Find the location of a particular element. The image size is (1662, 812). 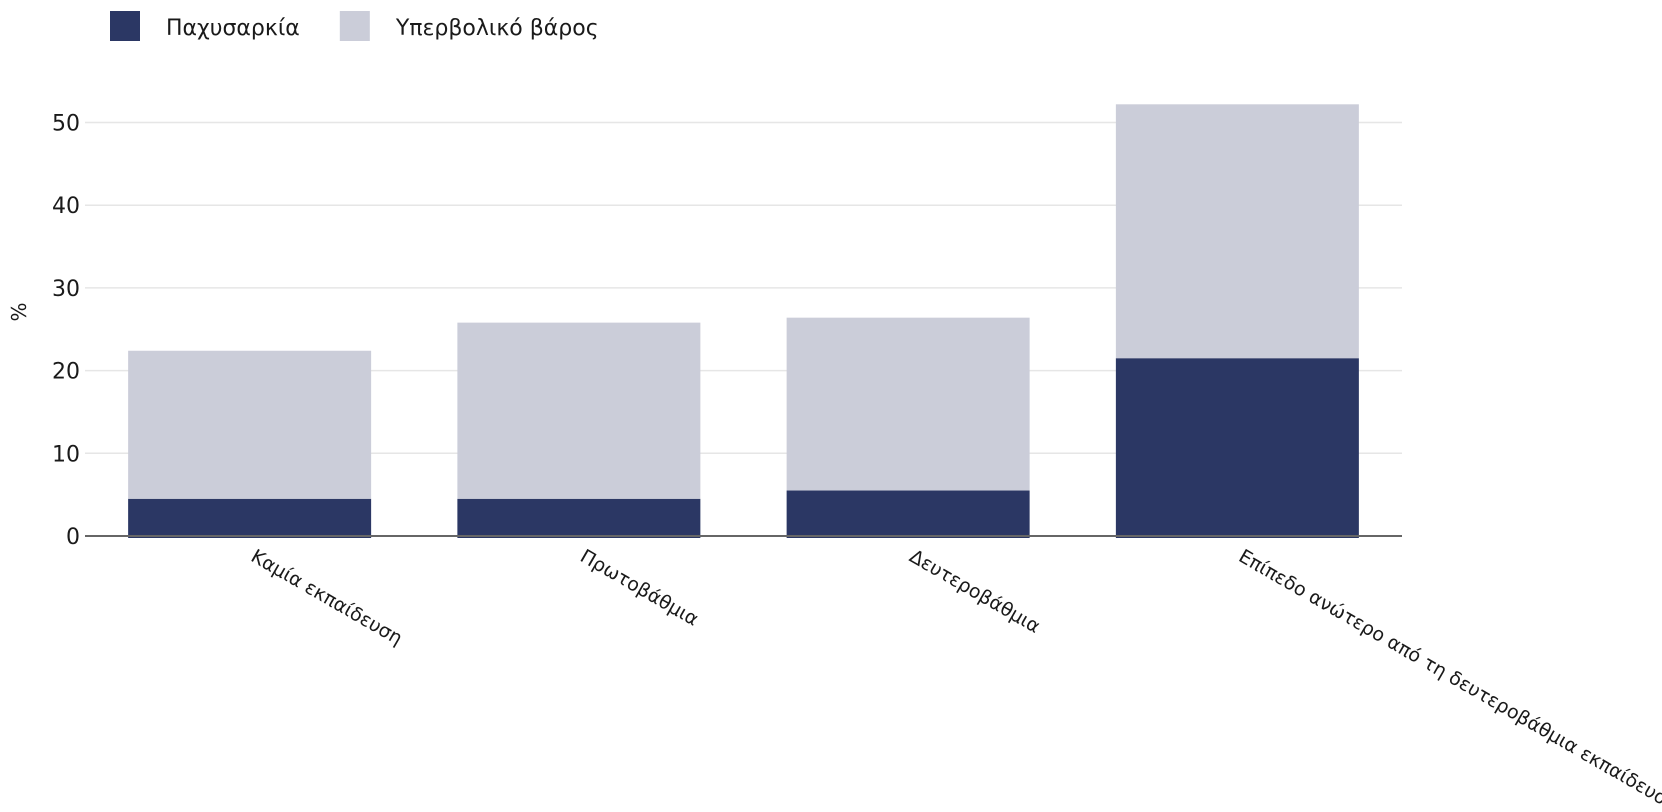

x-tick-label: Δευτεροβάθμια is located at coordinates (975, 591).